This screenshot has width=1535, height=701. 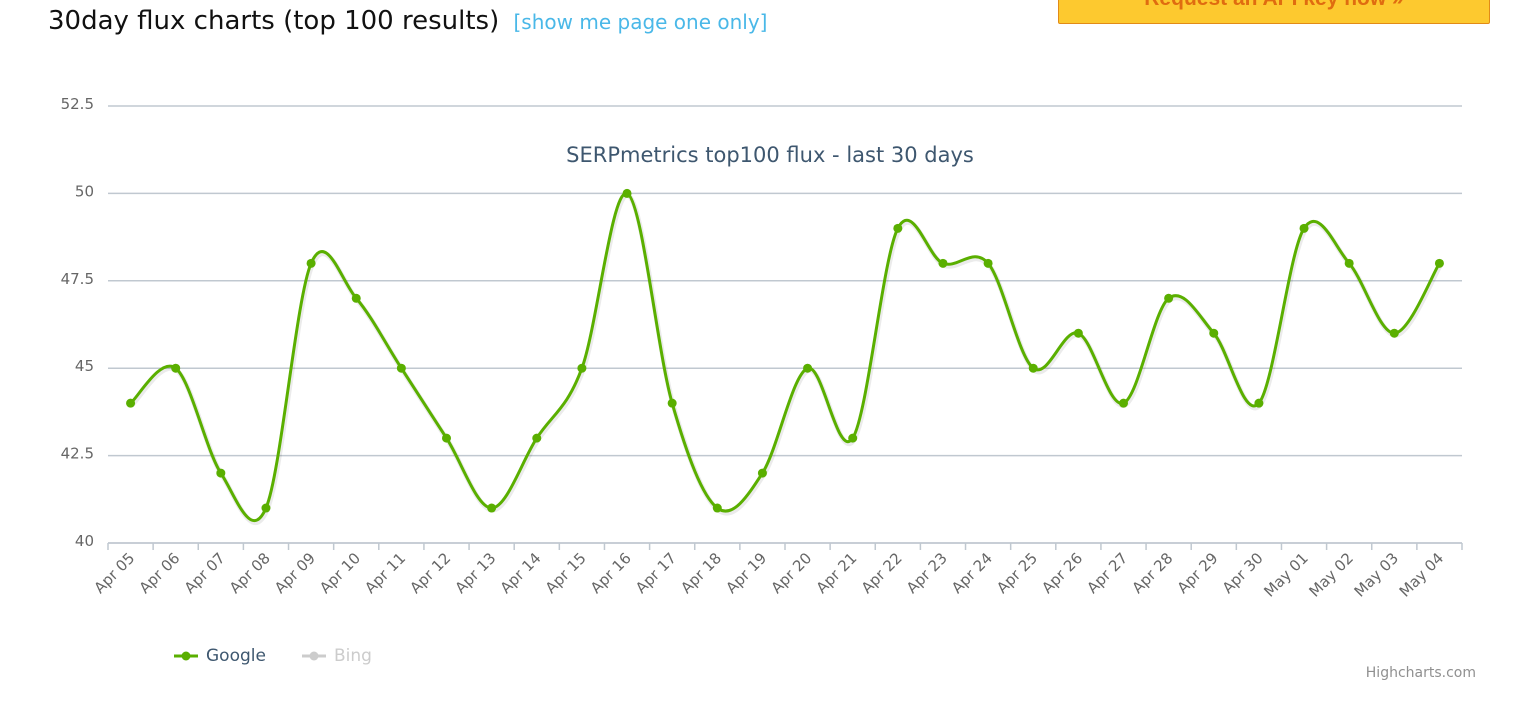 I want to click on x-tick-label: Apr 12, so click(x=430, y=573).